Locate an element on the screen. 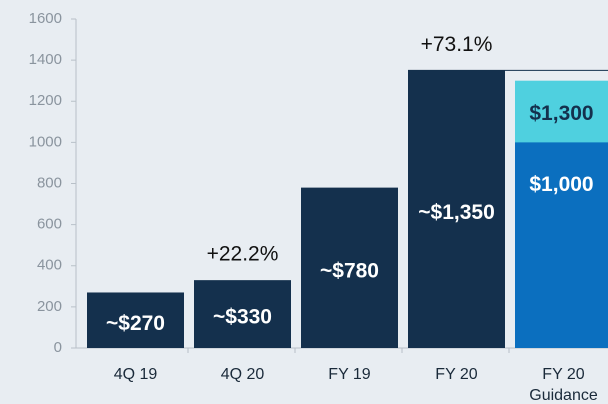 The width and height of the screenshot is (608, 404). y-tick-label: 600 is located at coordinates (49, 224).